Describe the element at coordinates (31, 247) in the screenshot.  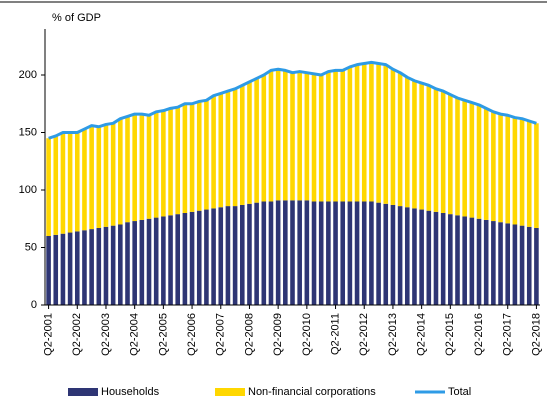
I see `y-tick-label: 50` at that location.